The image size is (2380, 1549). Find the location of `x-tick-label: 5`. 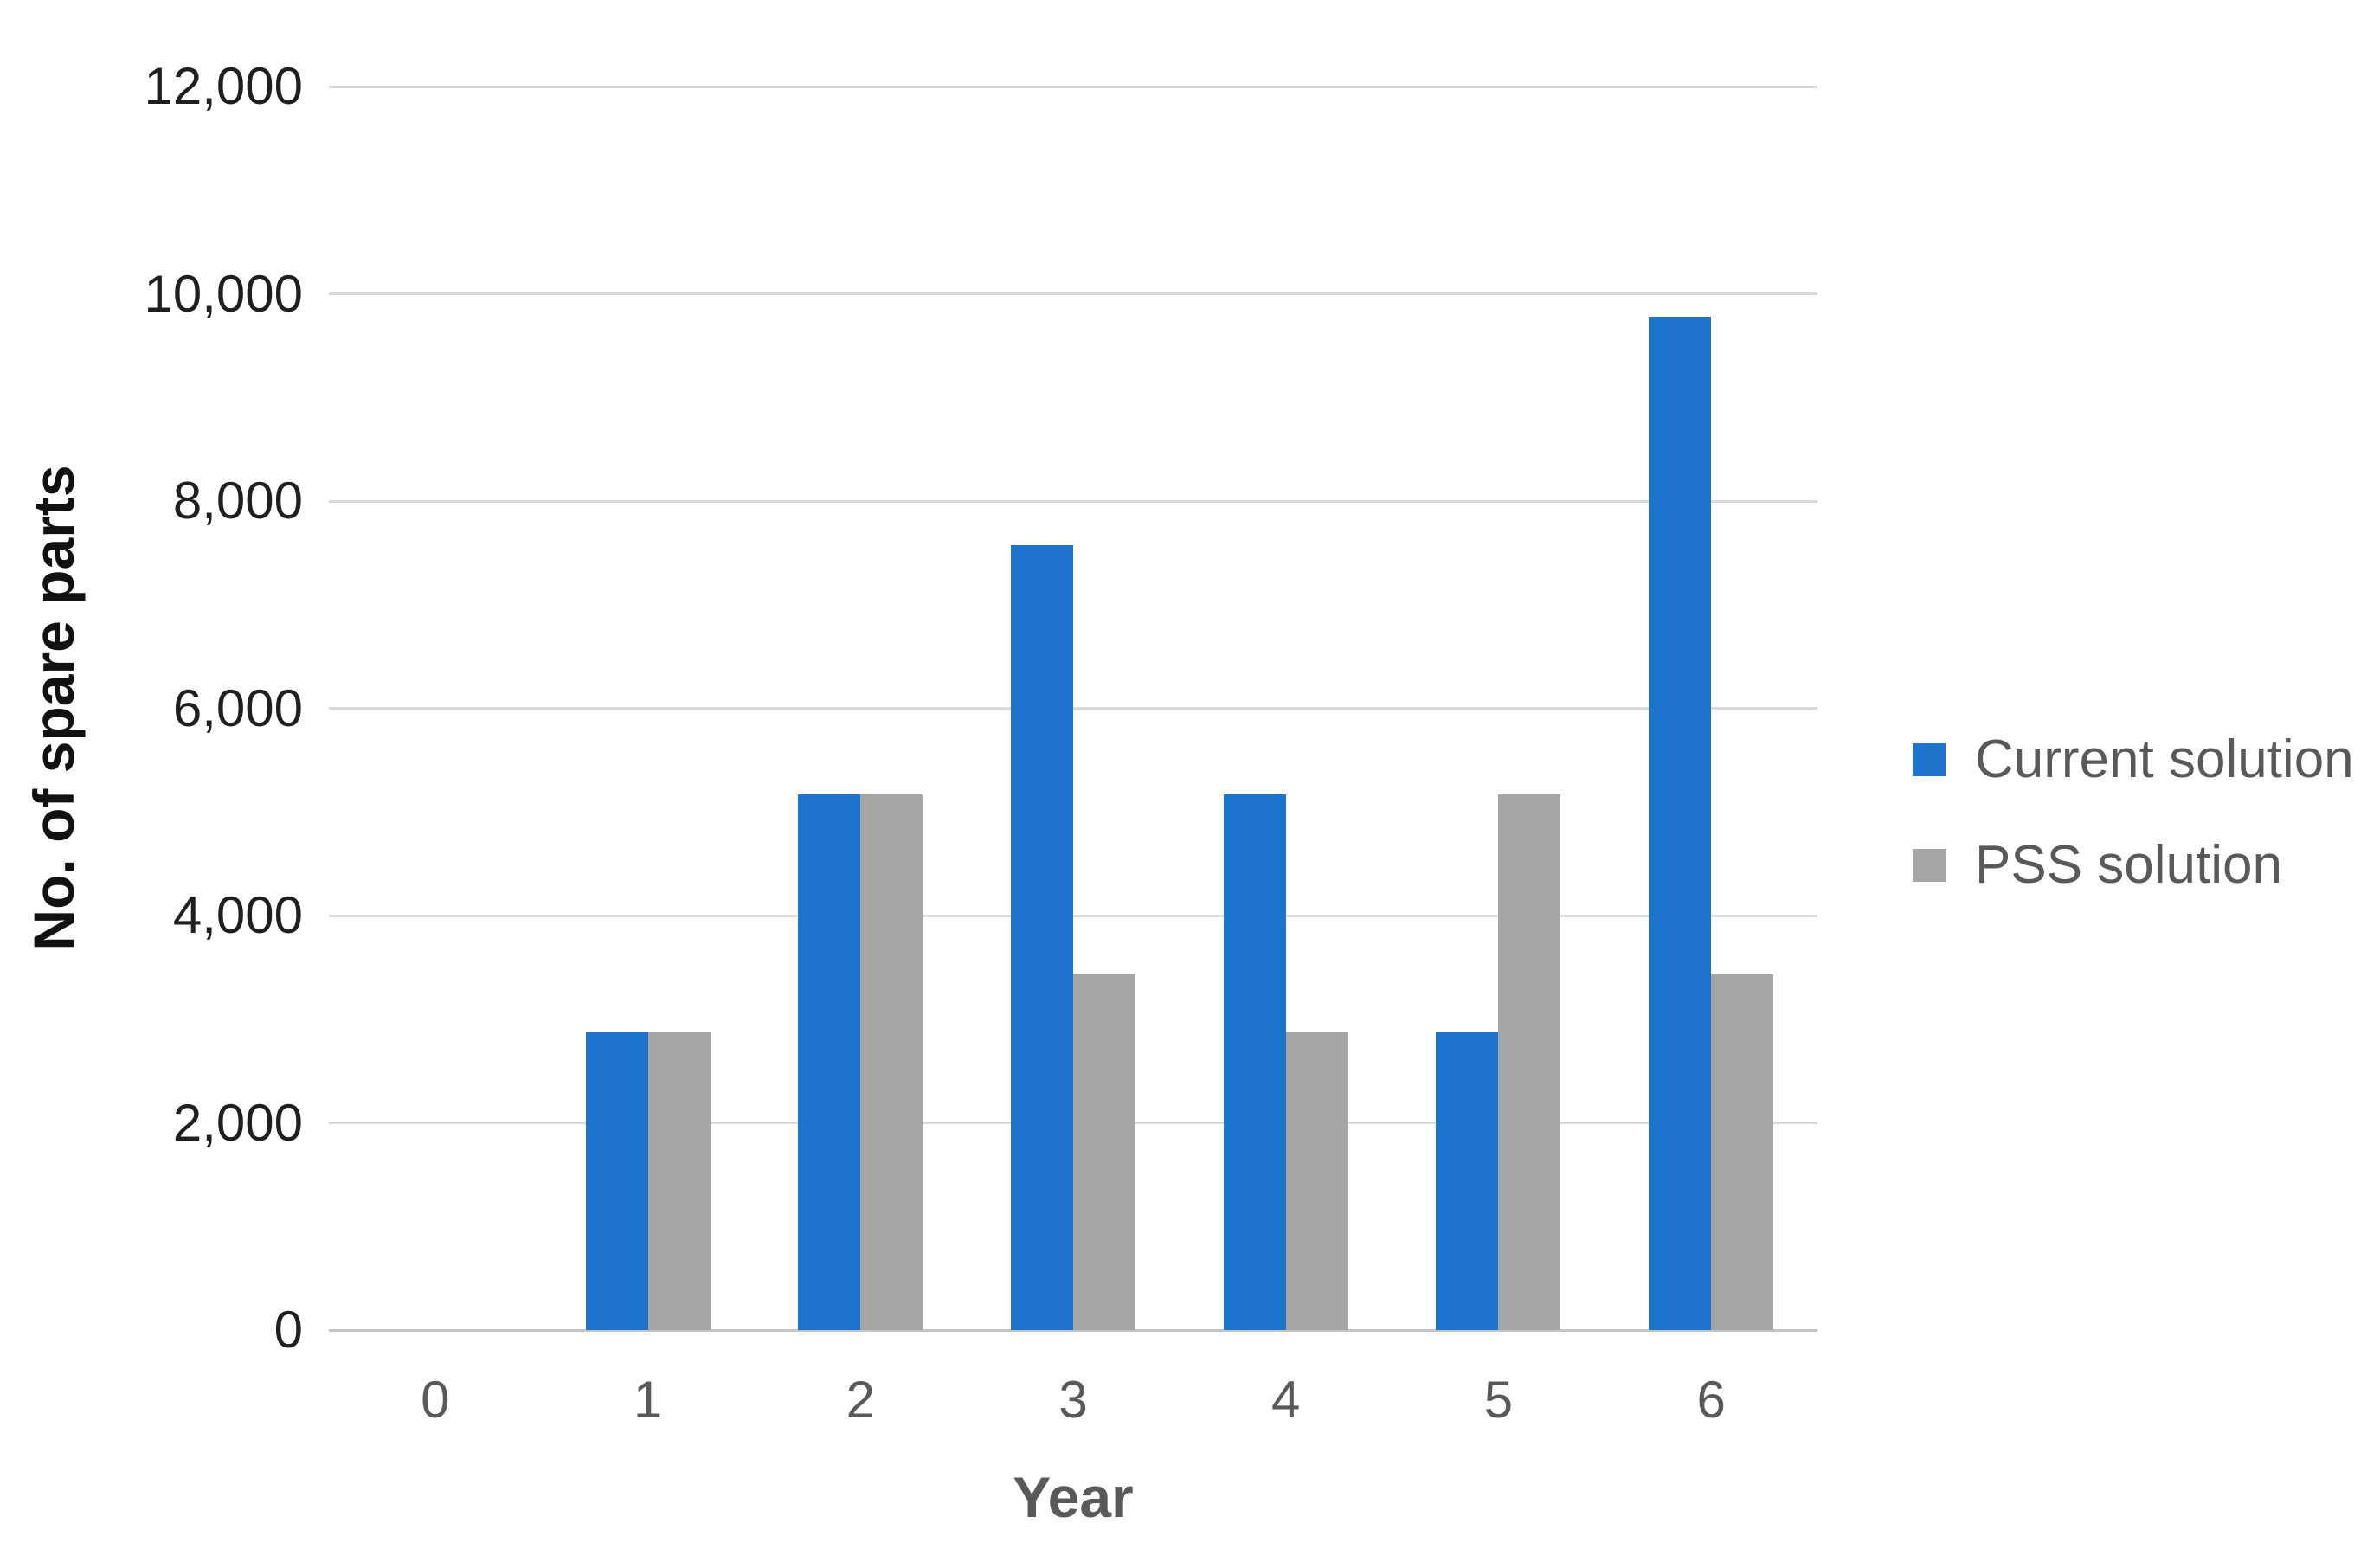

x-tick-label: 5 is located at coordinates (1498, 1400).